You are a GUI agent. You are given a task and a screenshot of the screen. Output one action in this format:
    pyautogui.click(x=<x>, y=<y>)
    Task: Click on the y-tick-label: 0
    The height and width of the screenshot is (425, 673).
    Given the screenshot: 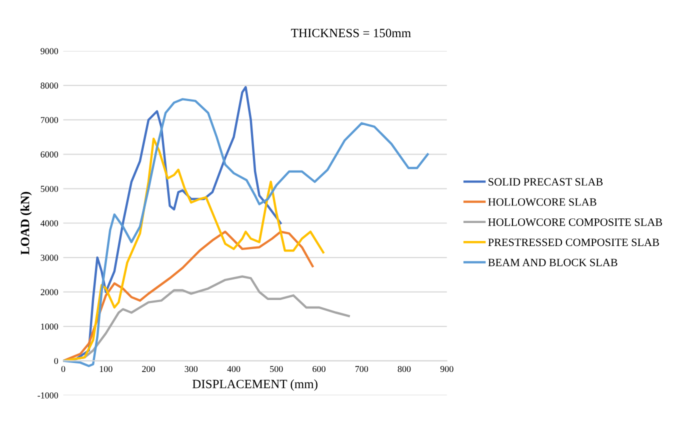 What is the action you would take?
    pyautogui.click(x=56, y=361)
    